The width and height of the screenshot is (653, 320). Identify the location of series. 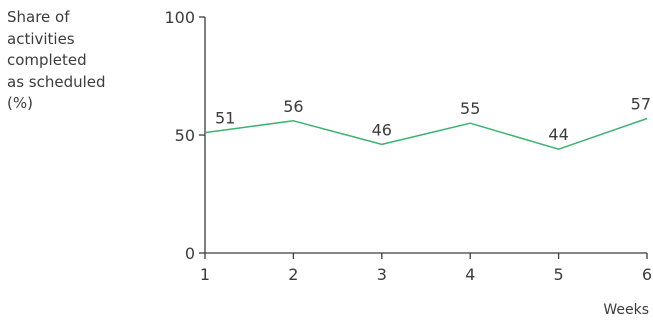
(426, 133).